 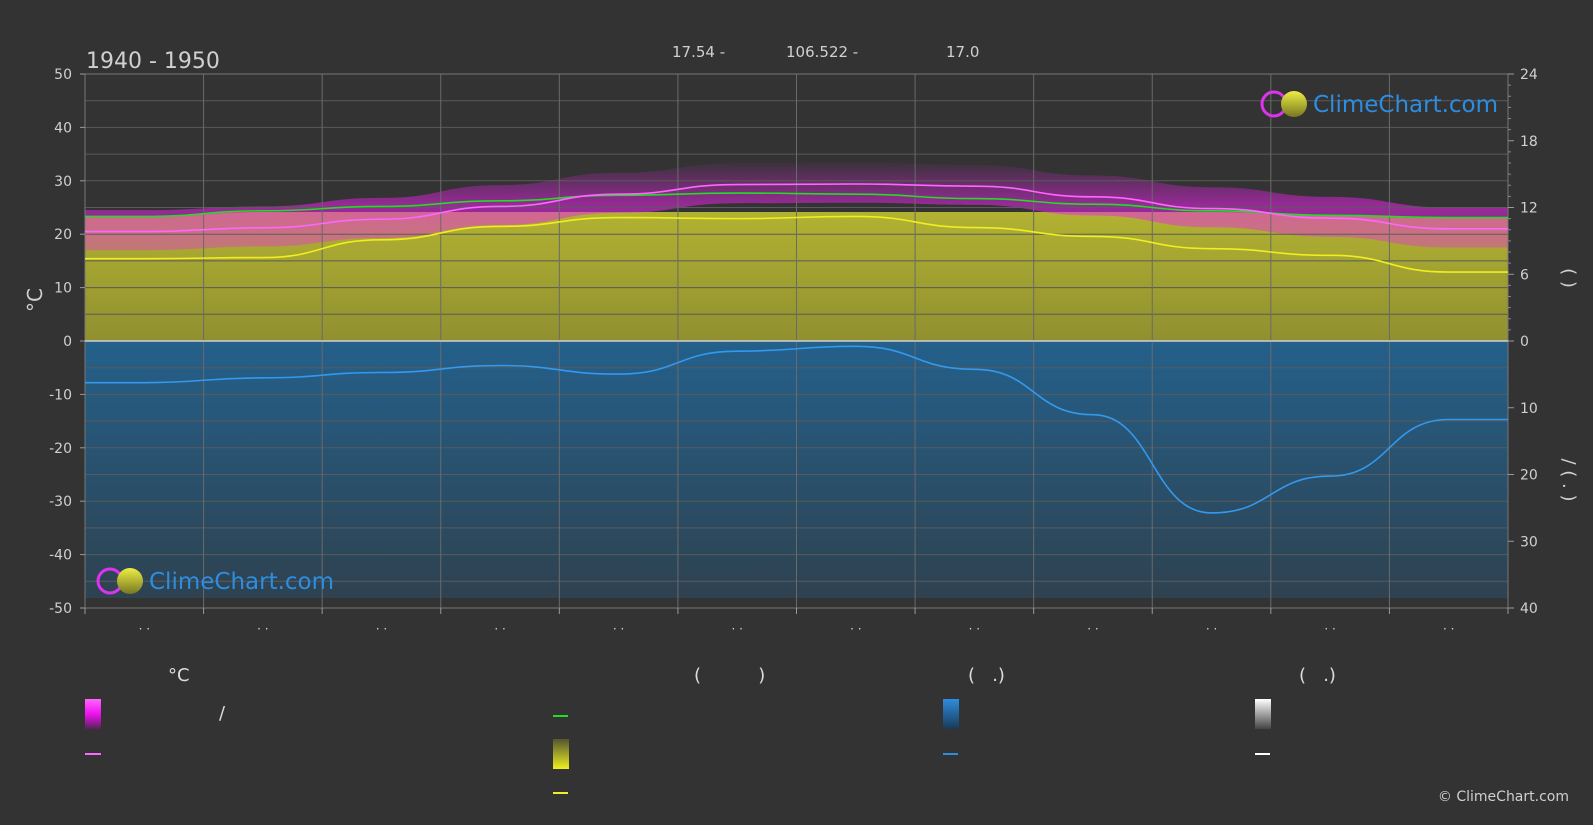 What do you see at coordinates (1568, 480) in the screenshot?
I see `right-axis-bottom-label: / ( . )` at bounding box center [1568, 480].